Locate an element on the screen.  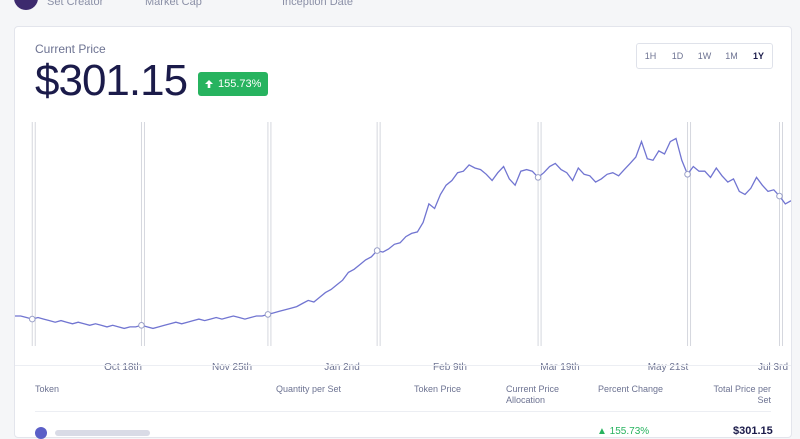
range-1m-button: 1M is located at coordinates (731, 56).